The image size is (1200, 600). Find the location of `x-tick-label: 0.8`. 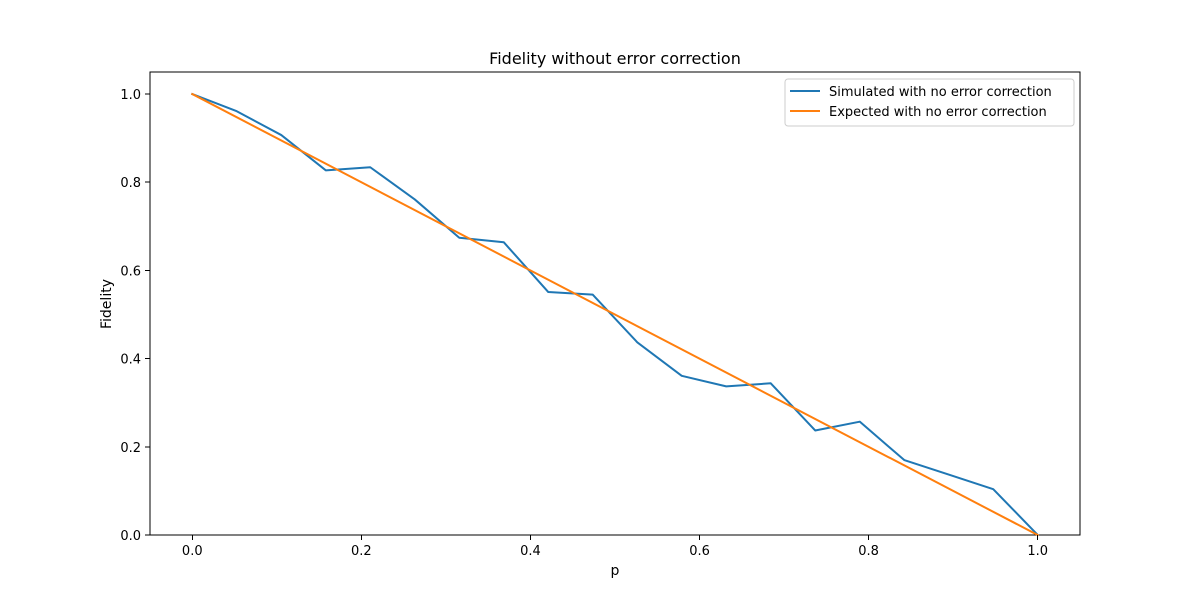

x-tick-label: 0.8 is located at coordinates (868, 551).